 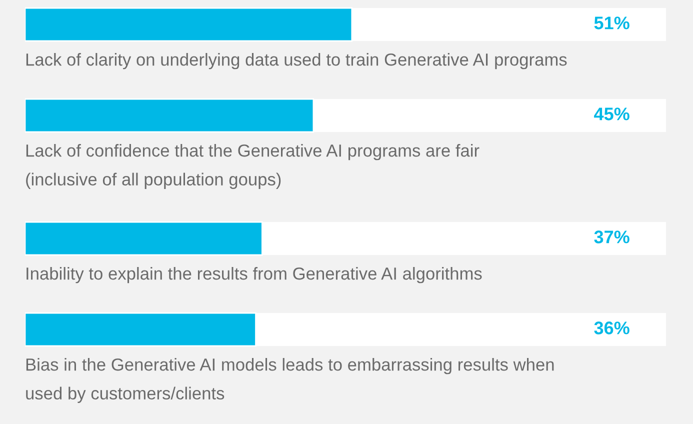 I want to click on data-label: 45%, so click(x=612, y=114).